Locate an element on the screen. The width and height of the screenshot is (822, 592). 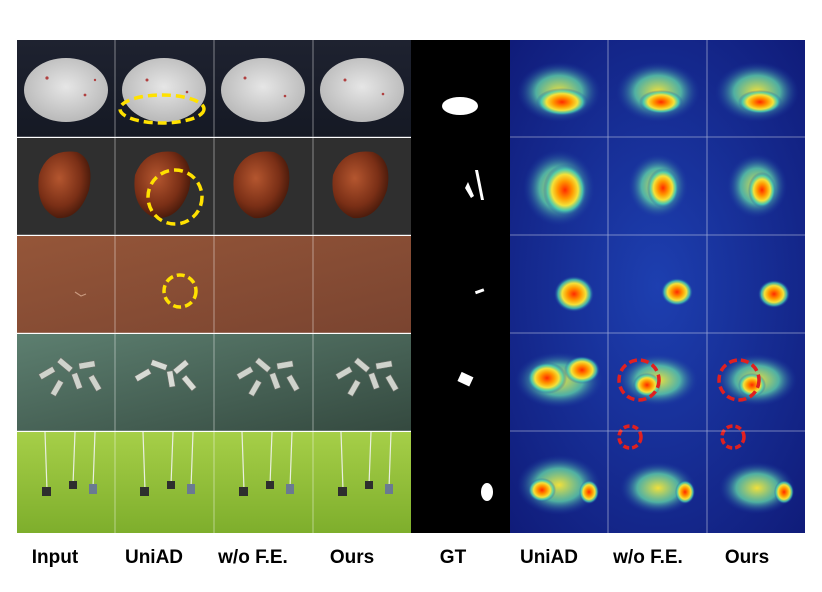
pill-input is located at coordinates (66, 90).